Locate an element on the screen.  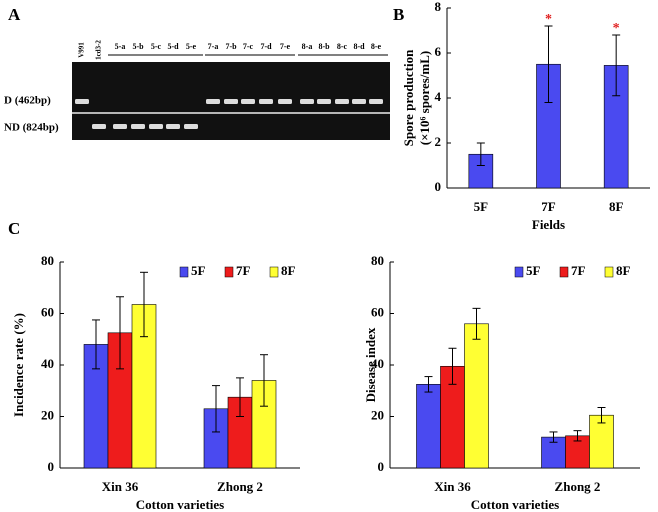
lane-label: 7-c is located at coordinates (248, 46).